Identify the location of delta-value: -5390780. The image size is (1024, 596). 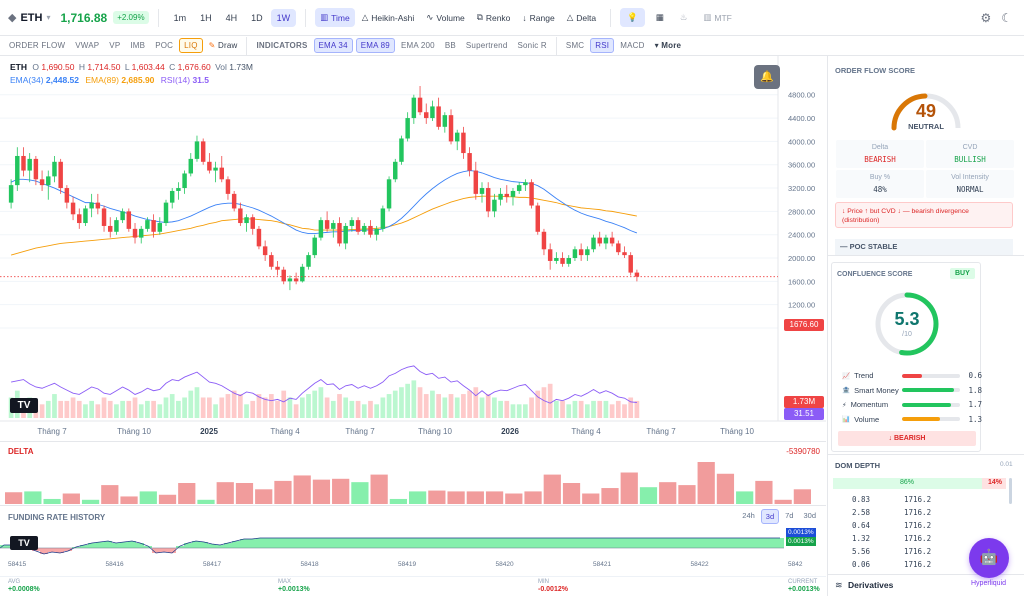
(803, 451).